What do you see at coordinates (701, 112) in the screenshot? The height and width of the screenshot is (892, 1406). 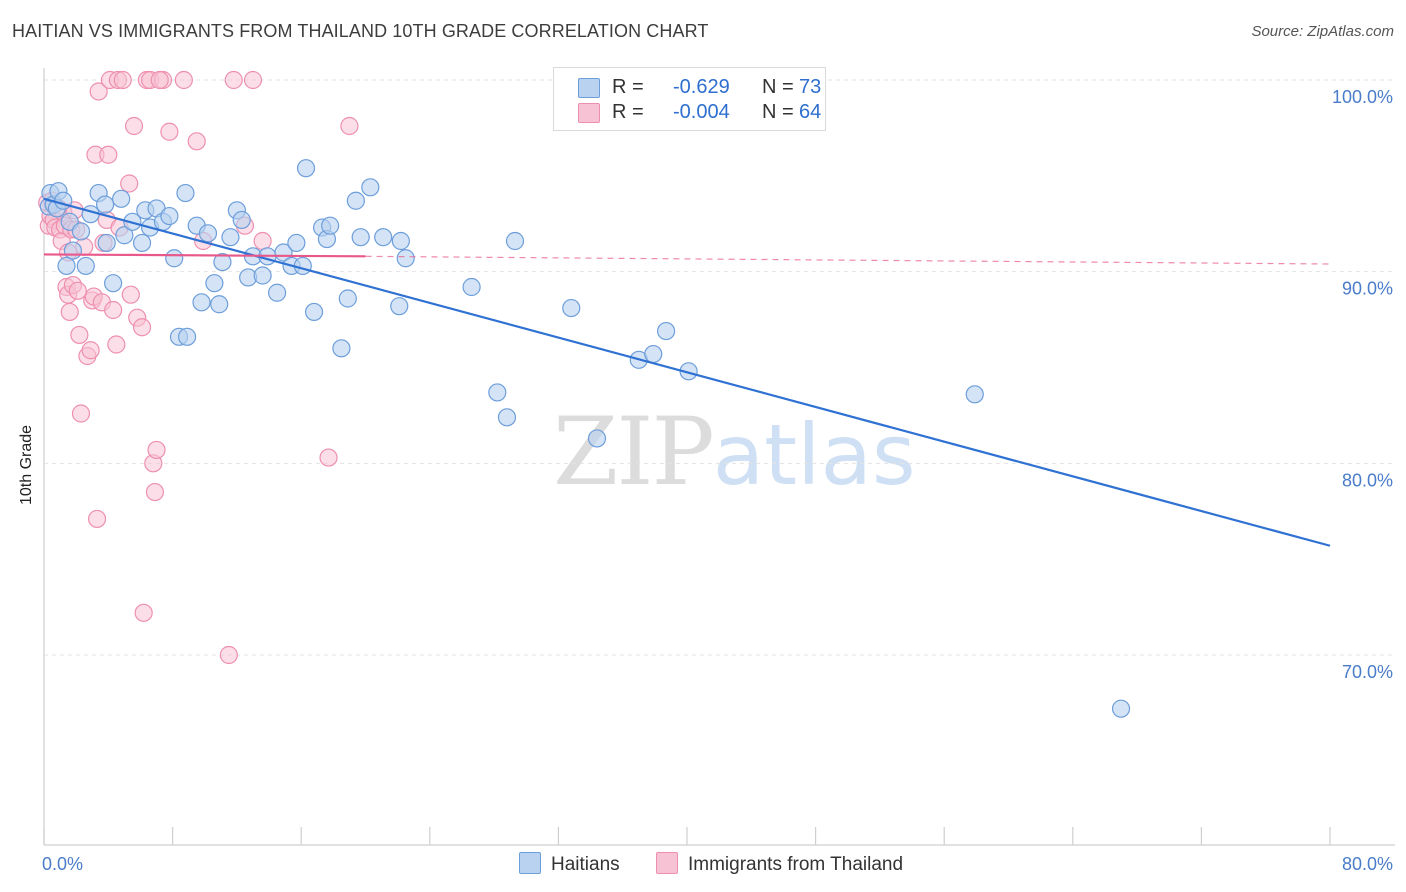 I see `legend-r-value: -0.004` at bounding box center [701, 112].